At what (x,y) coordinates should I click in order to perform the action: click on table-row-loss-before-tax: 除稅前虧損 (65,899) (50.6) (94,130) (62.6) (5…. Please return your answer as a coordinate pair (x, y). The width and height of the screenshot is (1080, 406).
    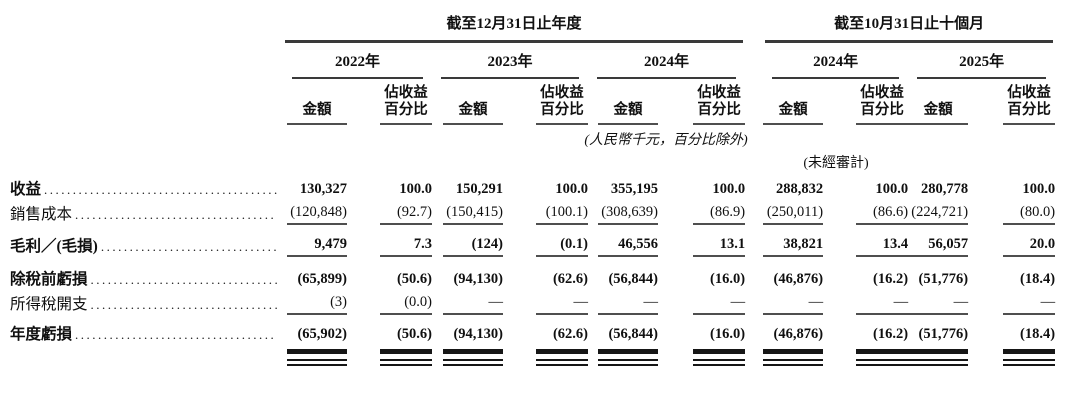
    Looking at the image, I should click on (540, 275).